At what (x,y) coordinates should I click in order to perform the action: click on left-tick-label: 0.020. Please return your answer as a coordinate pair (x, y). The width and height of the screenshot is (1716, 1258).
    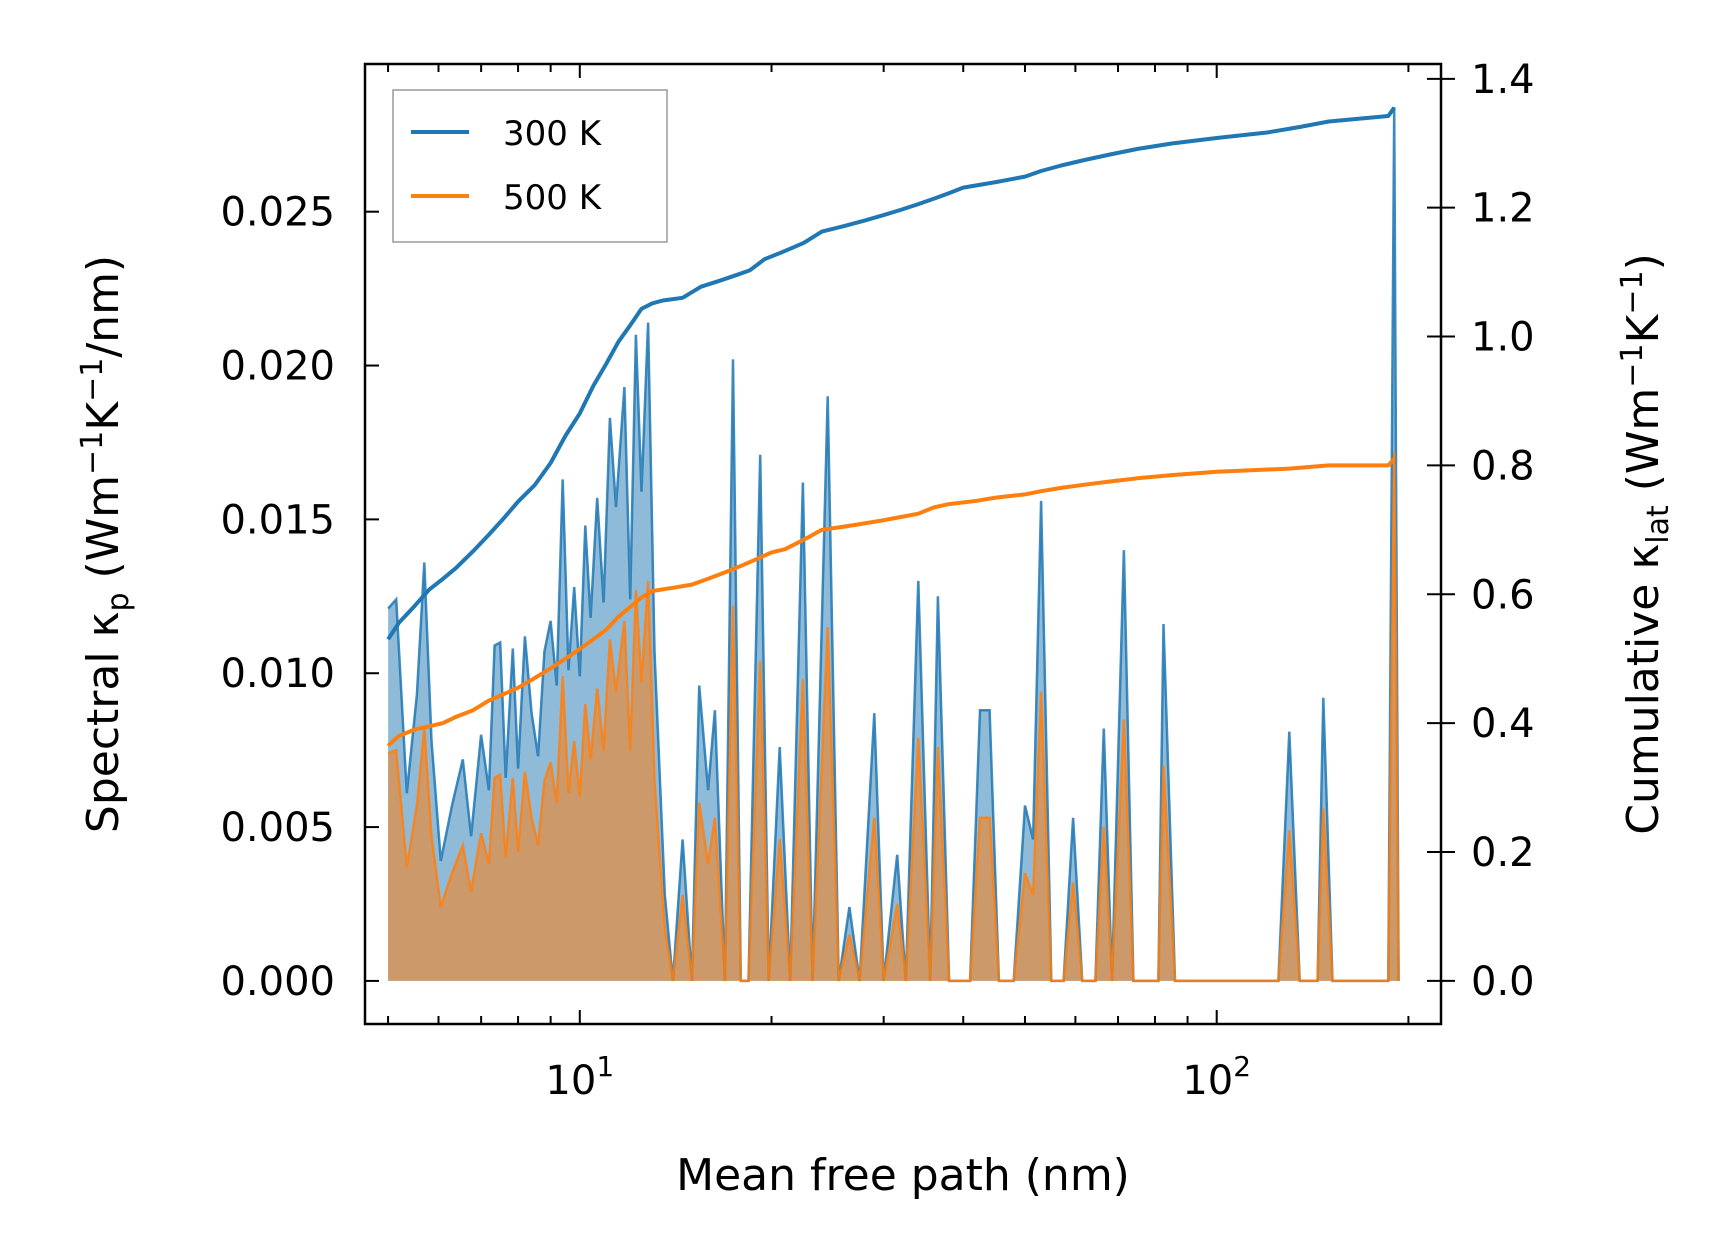
    Looking at the image, I should click on (277, 367).